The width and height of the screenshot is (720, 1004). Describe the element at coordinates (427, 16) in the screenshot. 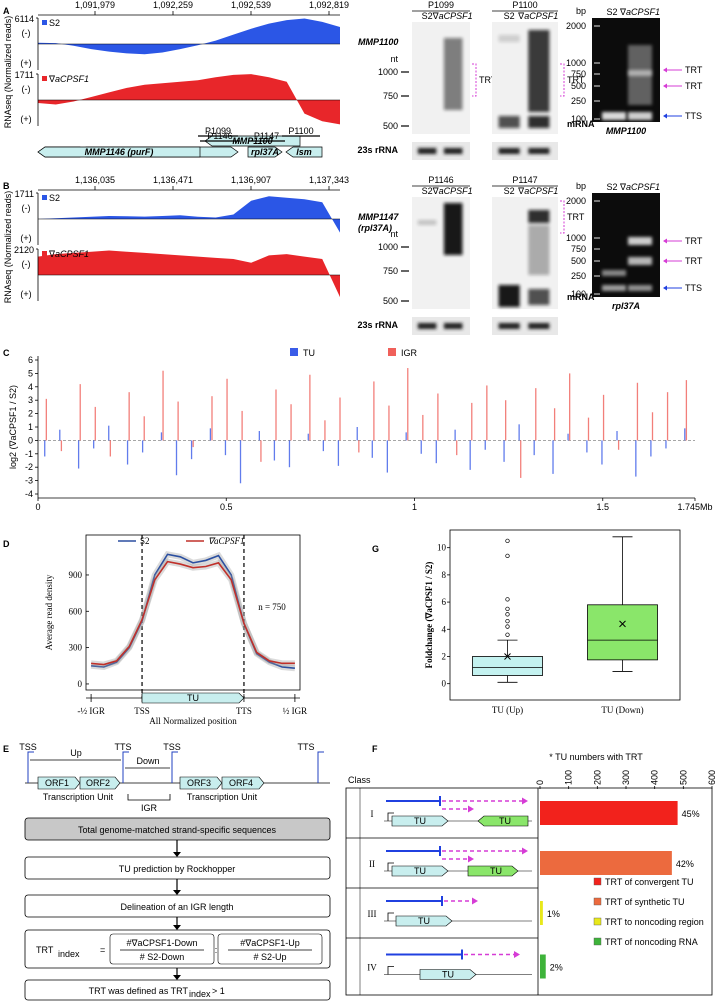

I see `lane-label: S2` at that location.